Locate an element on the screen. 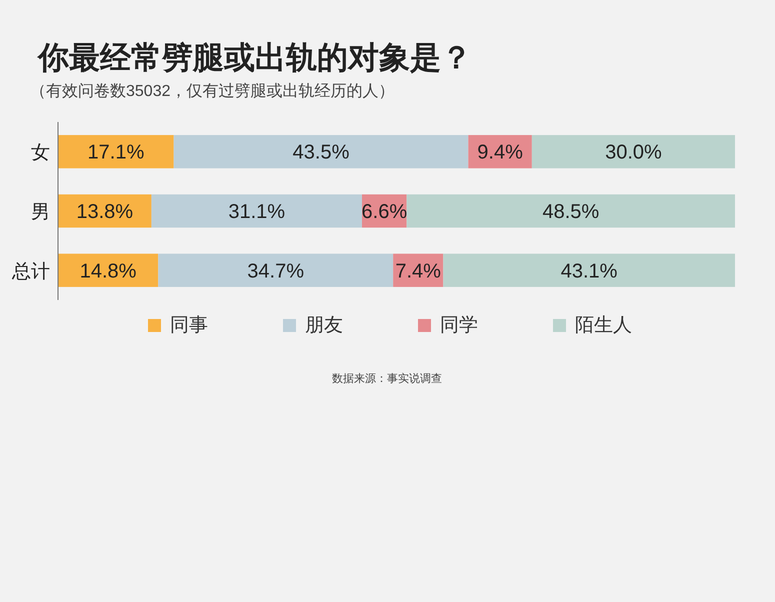 The height and width of the screenshot is (602, 775). data-label: 48.5% is located at coordinates (571, 212).